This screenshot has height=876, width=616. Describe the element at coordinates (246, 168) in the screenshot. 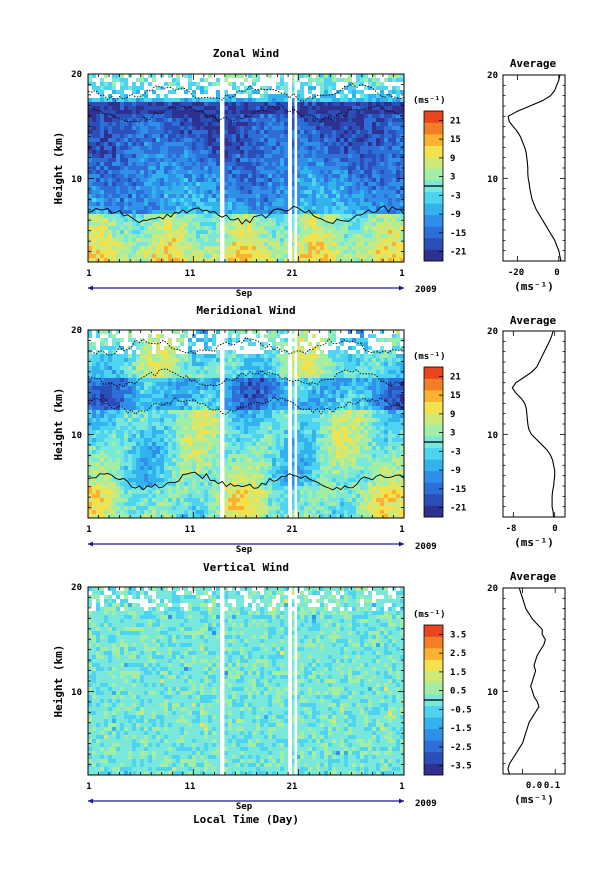

I see `plot-axes` at that location.